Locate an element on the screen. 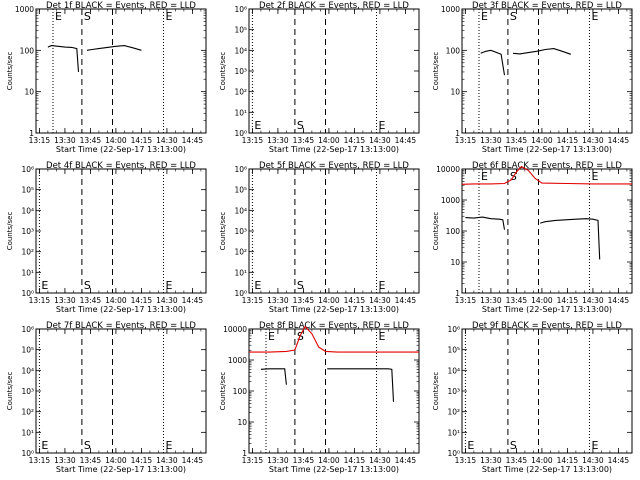 The width and height of the screenshot is (640, 480). chart-title: Det 2f BLACK = Events, RED = LLD is located at coordinates (334, 6).